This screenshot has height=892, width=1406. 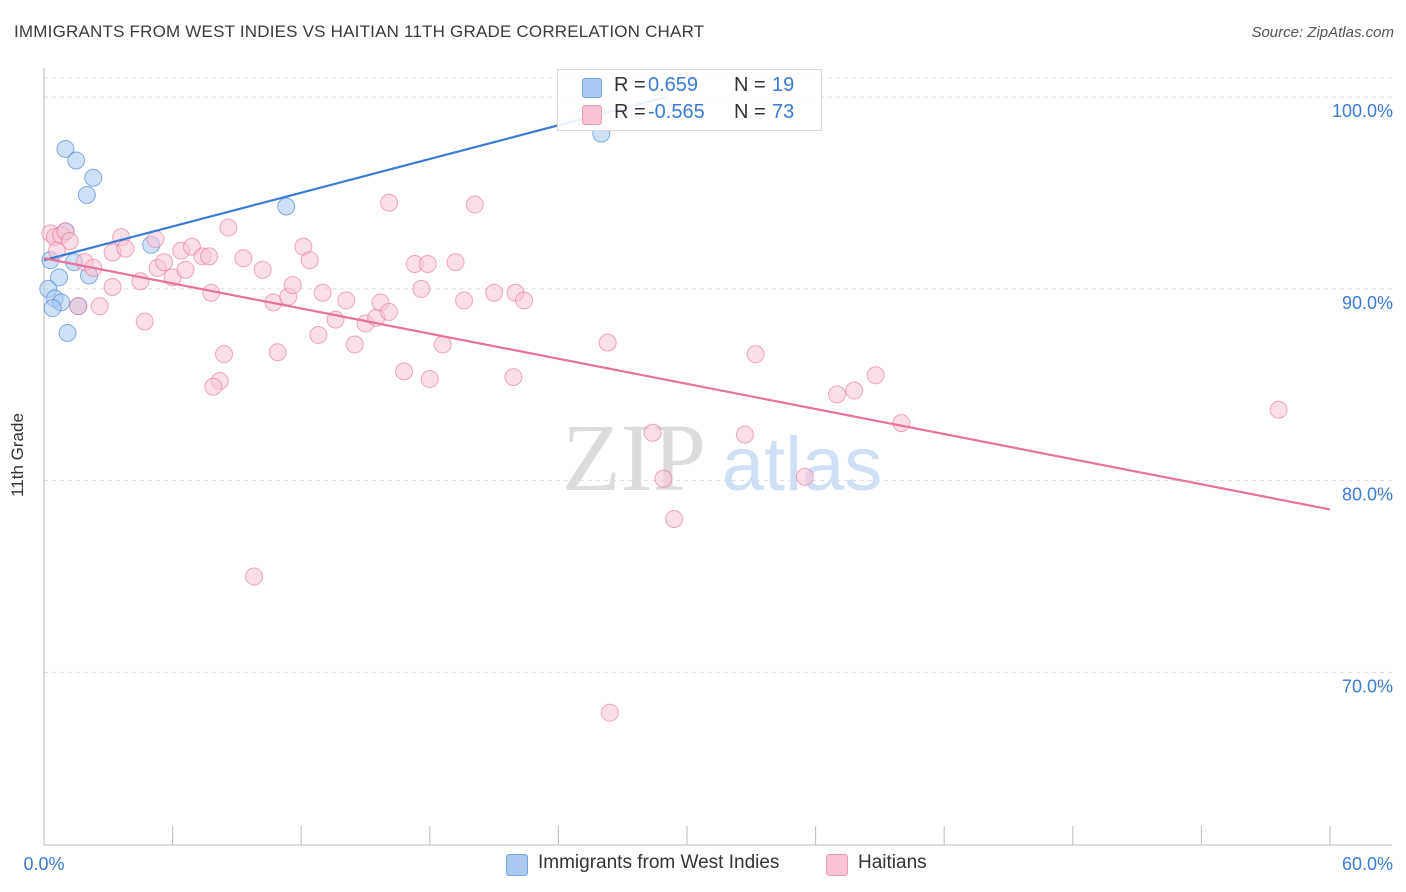 I want to click on legend-swatch-west-indies, so click(x=592, y=88).